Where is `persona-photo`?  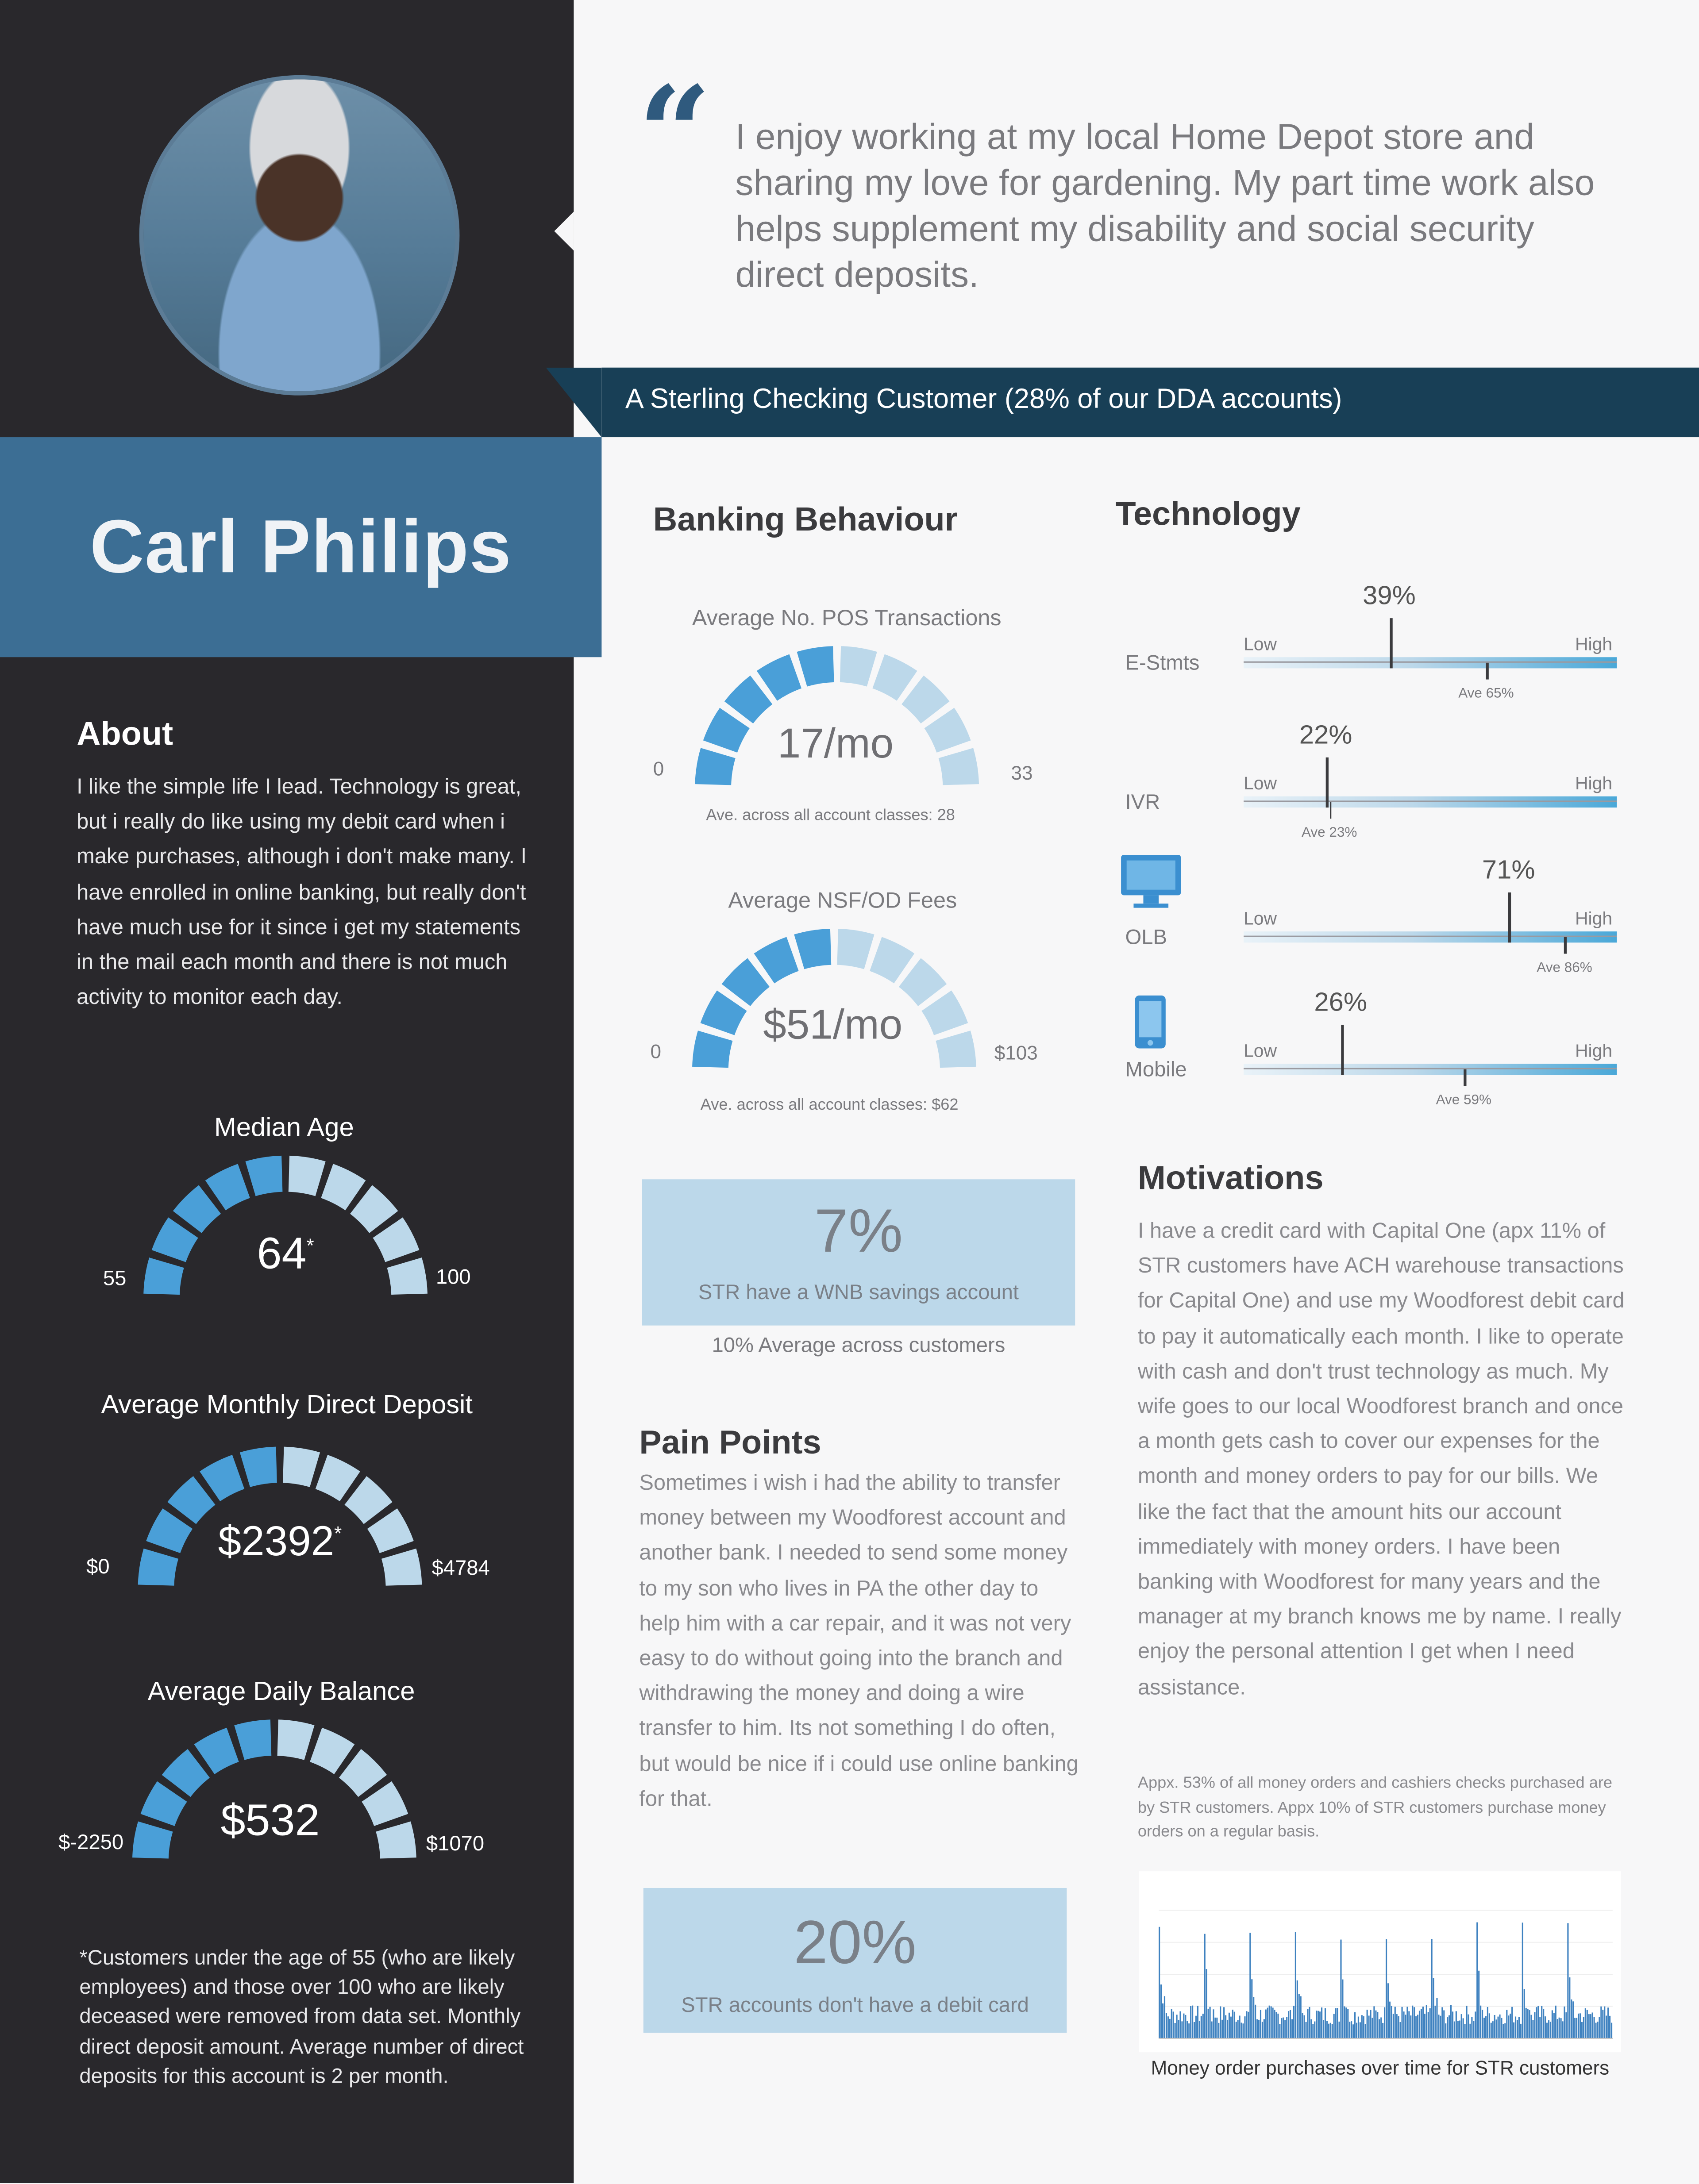 persona-photo is located at coordinates (299, 236).